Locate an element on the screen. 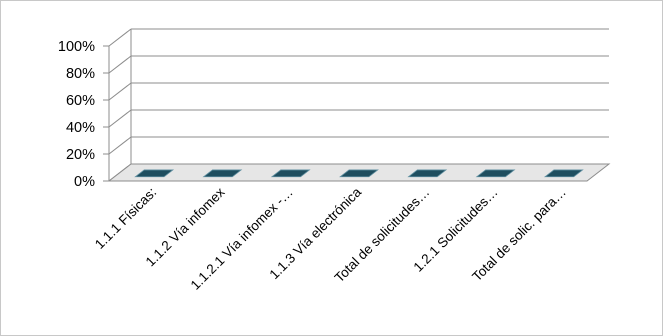  y-tick-label: 0% is located at coordinates (84, 182).